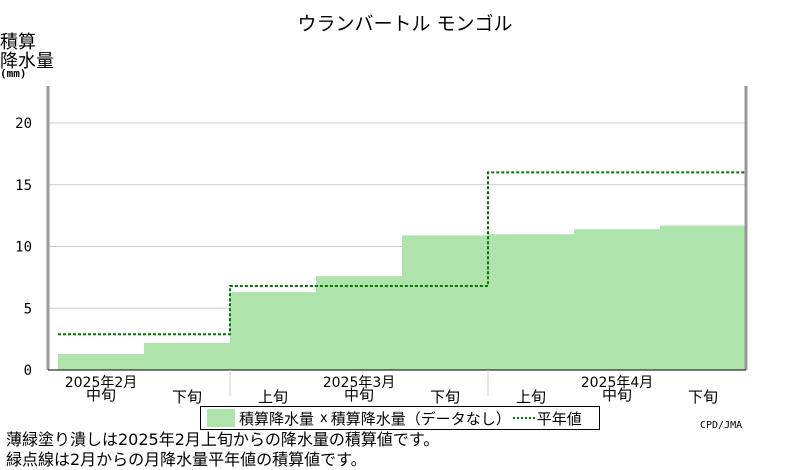 Image resolution: width=800 pixels, height=470 pixels. I want to click on y-tick-label: 15, so click(23, 186).